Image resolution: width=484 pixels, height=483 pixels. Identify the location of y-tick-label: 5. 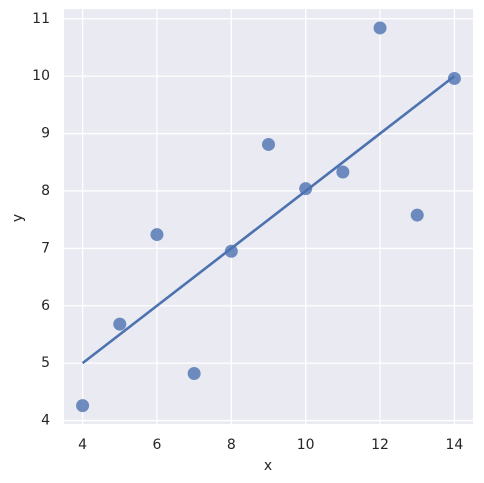
(45, 363).